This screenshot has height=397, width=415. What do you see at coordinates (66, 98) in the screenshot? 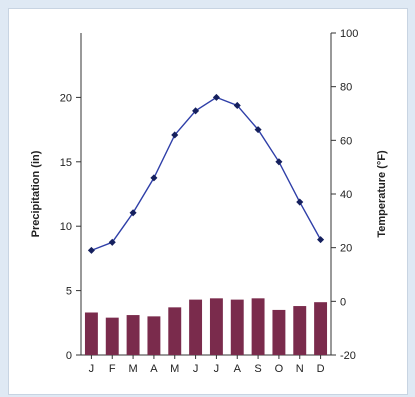
I see `left-tick-label: 20` at bounding box center [66, 98].